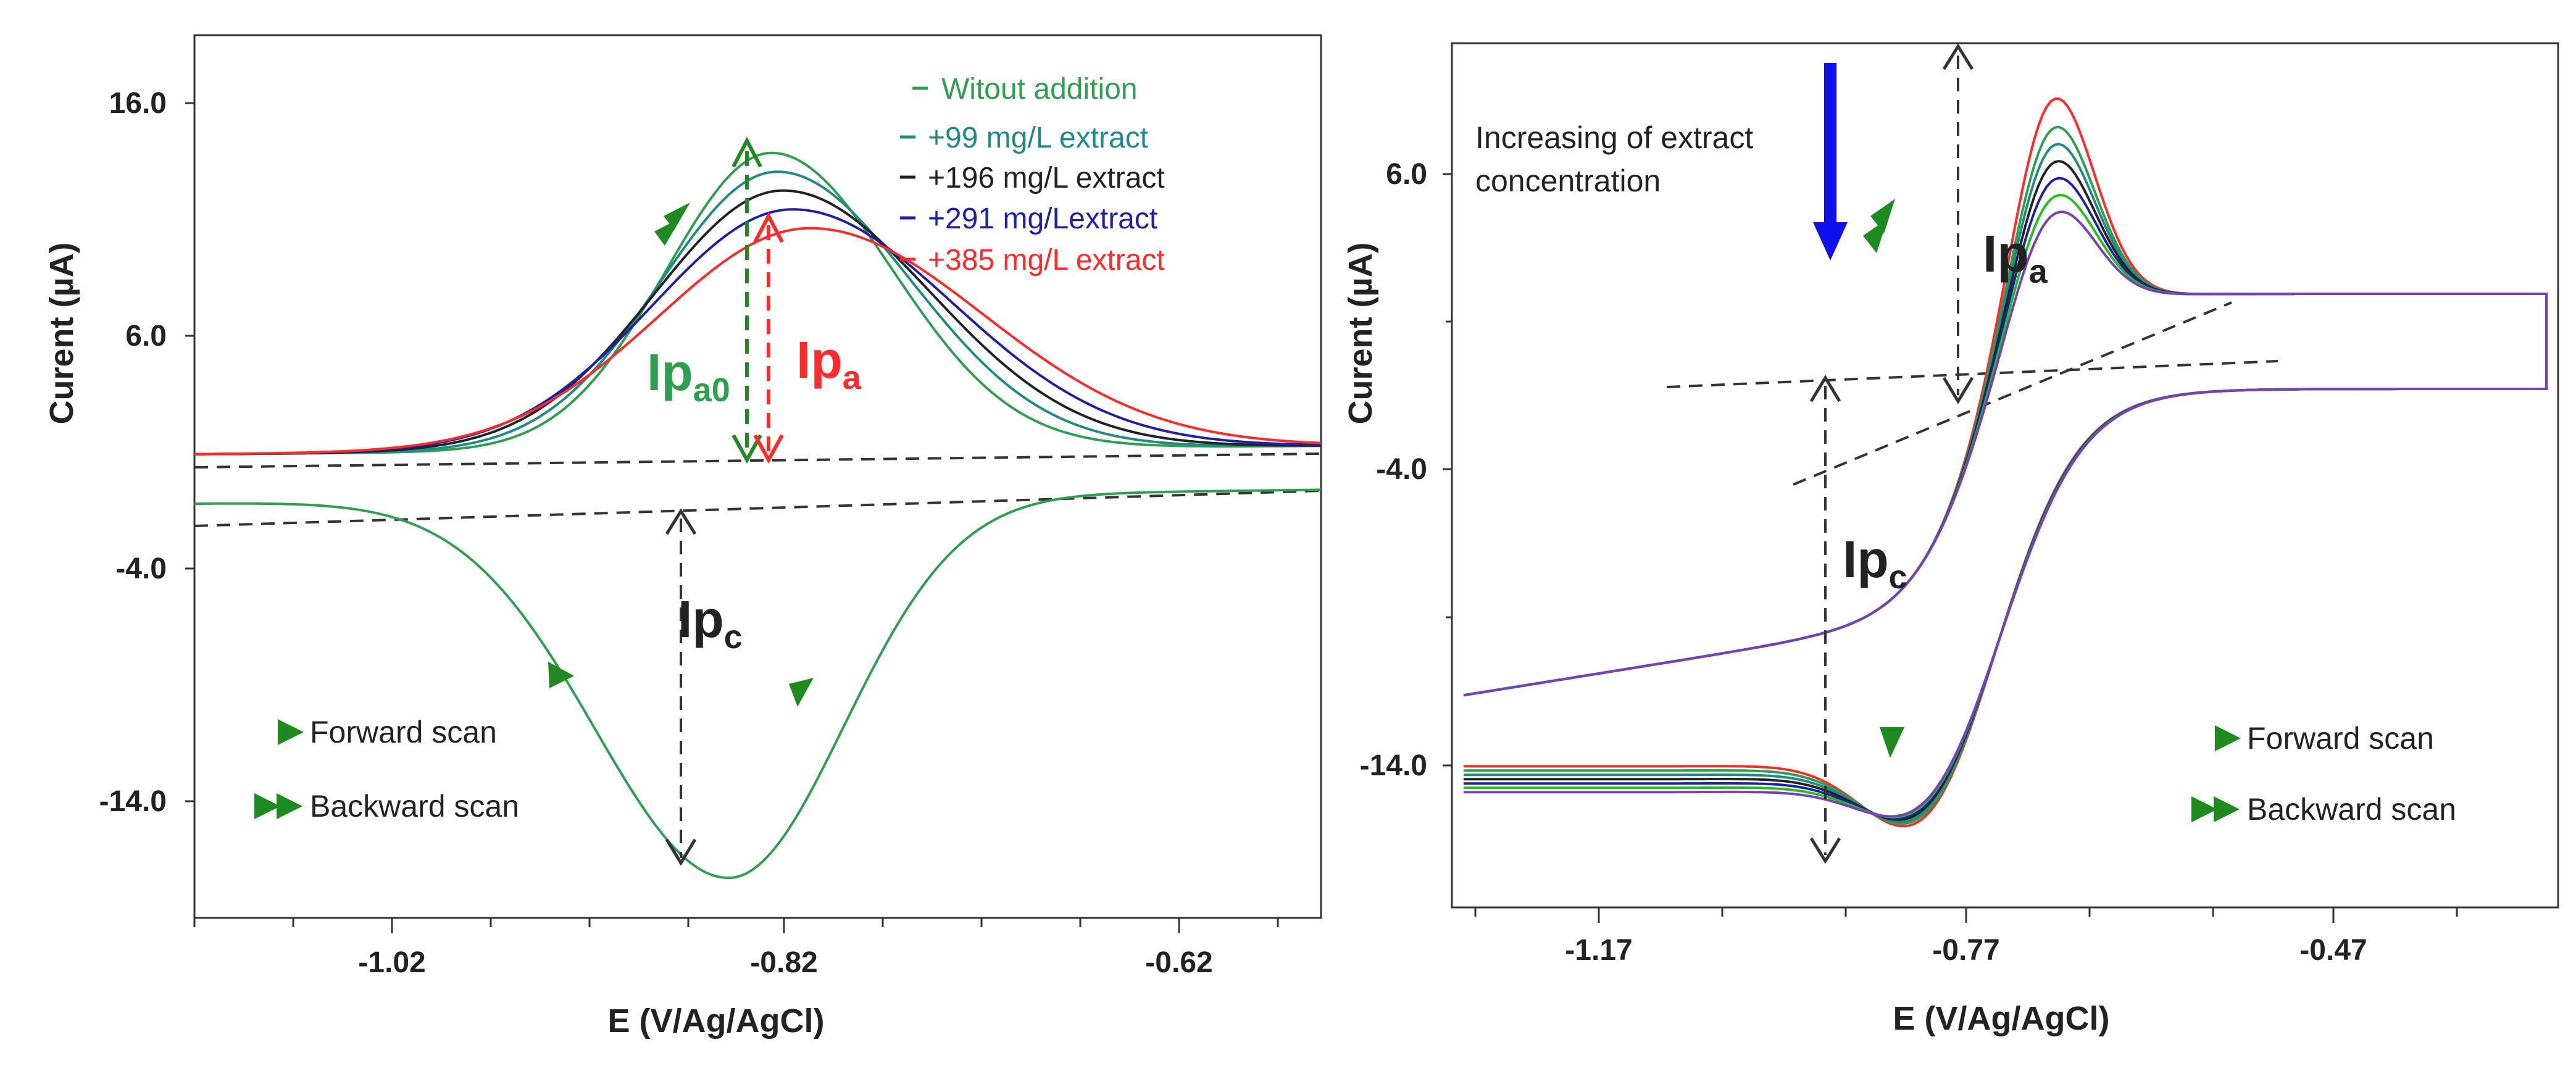 The height and width of the screenshot is (1071, 2576). Describe the element at coordinates (829, 363) in the screenshot. I see `left-ipa-label: Ipa` at that location.